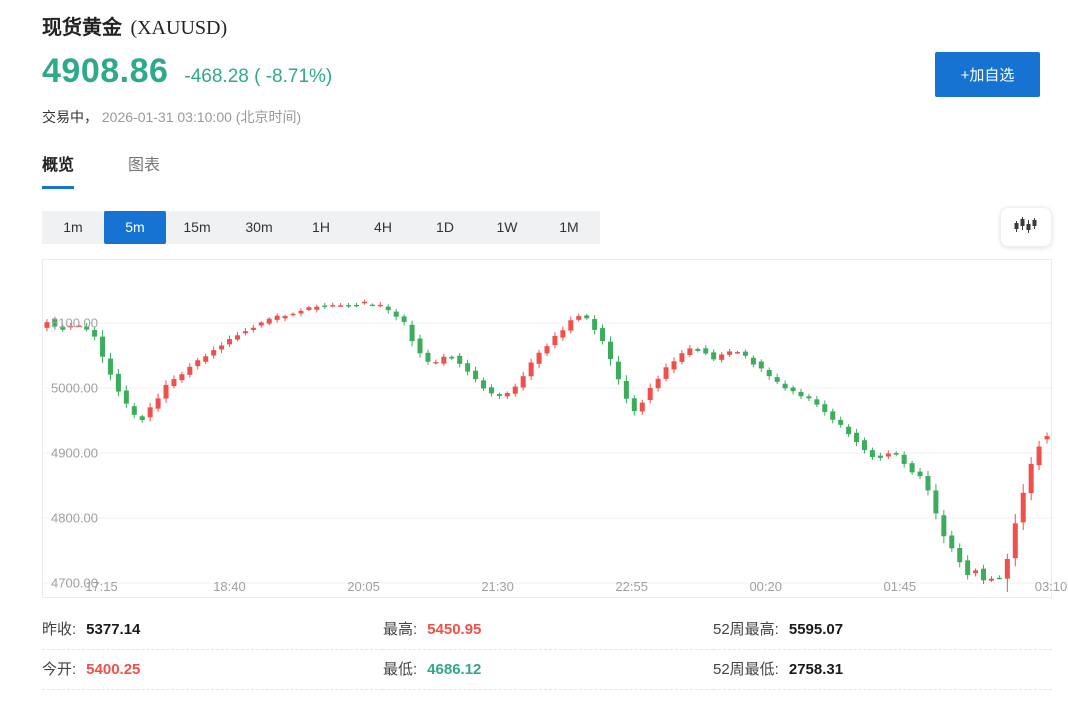  Describe the element at coordinates (201, 117) in the screenshot. I see `quote-timestamp: 2026-01-31 03:10:00 (北京时间)` at that location.